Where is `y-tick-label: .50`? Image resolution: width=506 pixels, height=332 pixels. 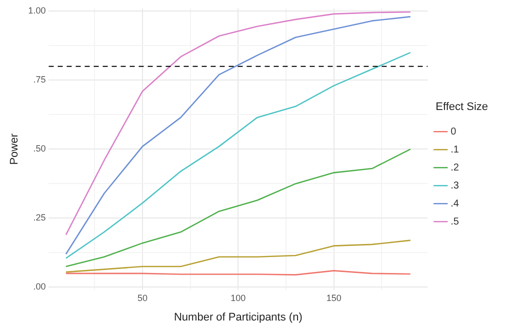 y-tick-label: .50 is located at coordinates (39, 149).